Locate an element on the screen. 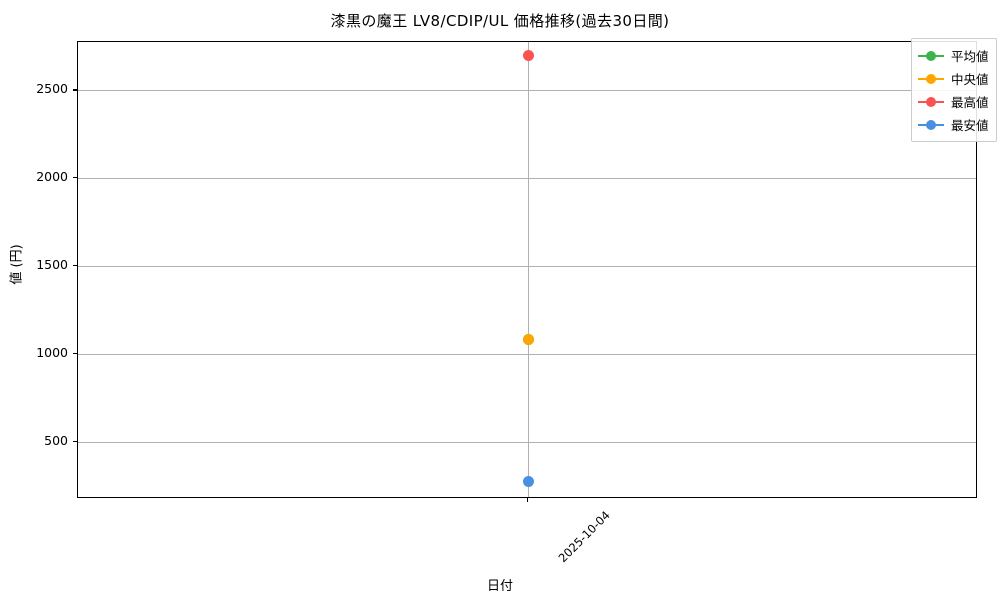 This screenshot has width=1000, height=600. y-tick-label: 2500 is located at coordinates (52, 89).